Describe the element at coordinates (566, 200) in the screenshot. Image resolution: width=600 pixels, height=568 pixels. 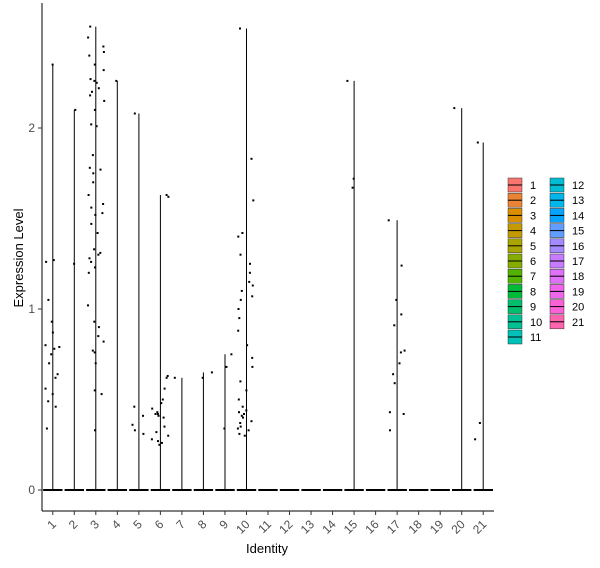
I see `legend-item-13: 13` at that location.